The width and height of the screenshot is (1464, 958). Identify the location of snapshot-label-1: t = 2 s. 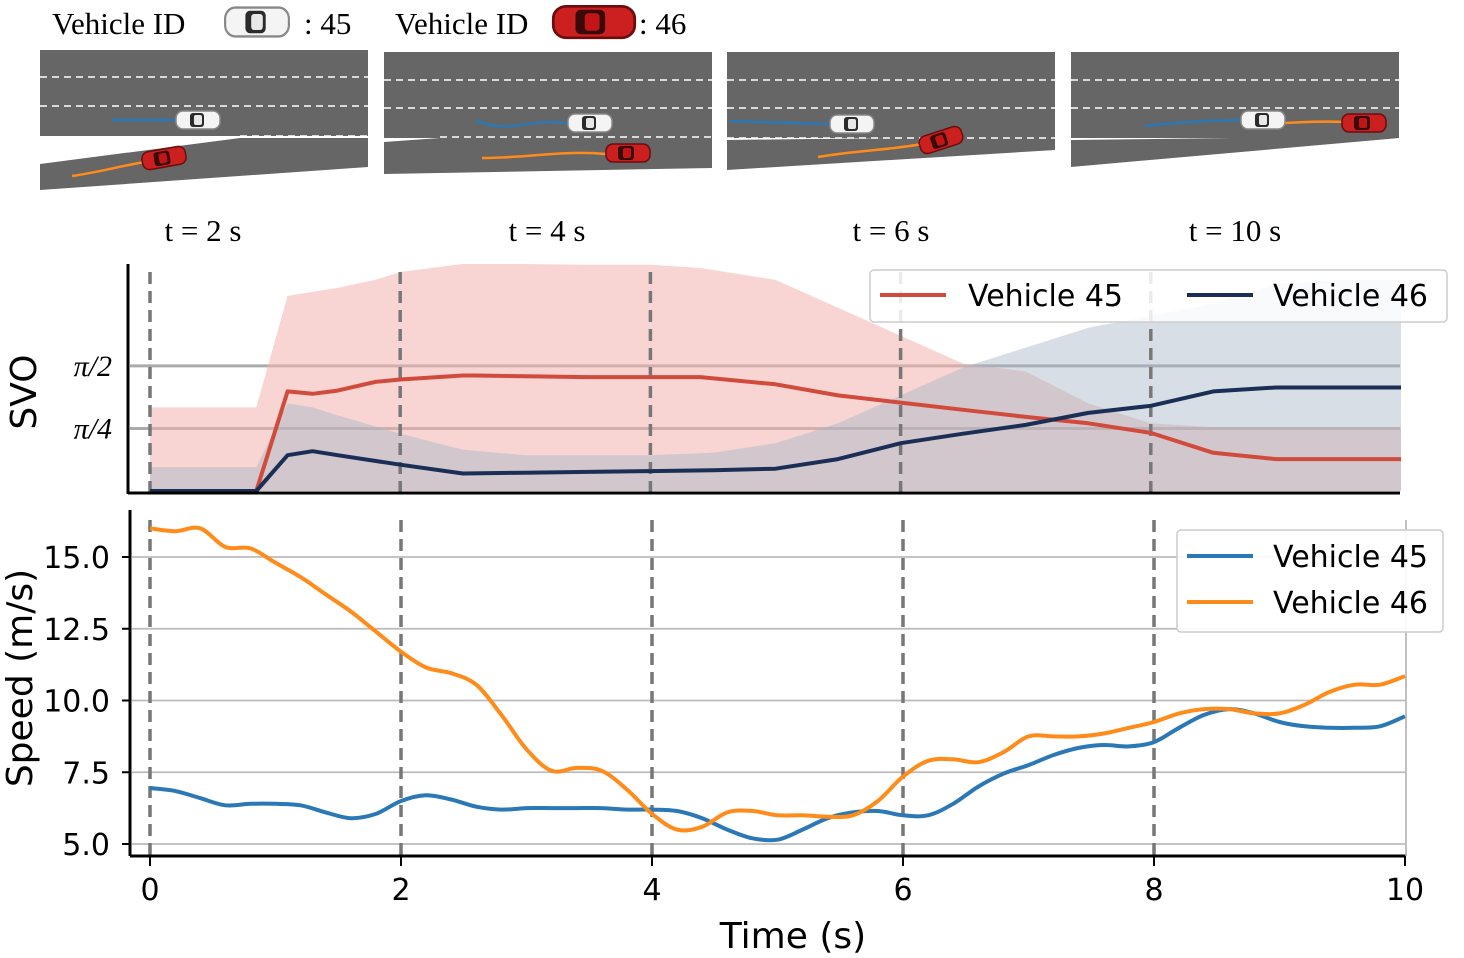
(203, 230).